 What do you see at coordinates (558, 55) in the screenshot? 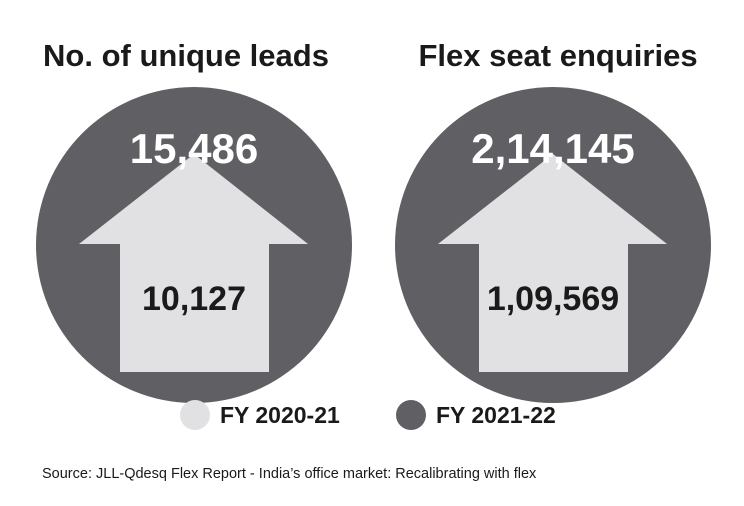
I see `chart-title: Flex seat enquiries` at bounding box center [558, 55].